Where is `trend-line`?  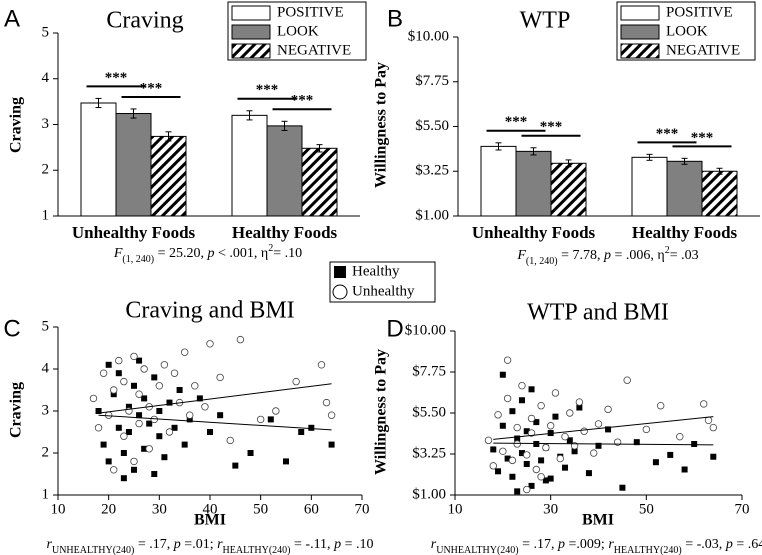 trend-line is located at coordinates (215, 422).